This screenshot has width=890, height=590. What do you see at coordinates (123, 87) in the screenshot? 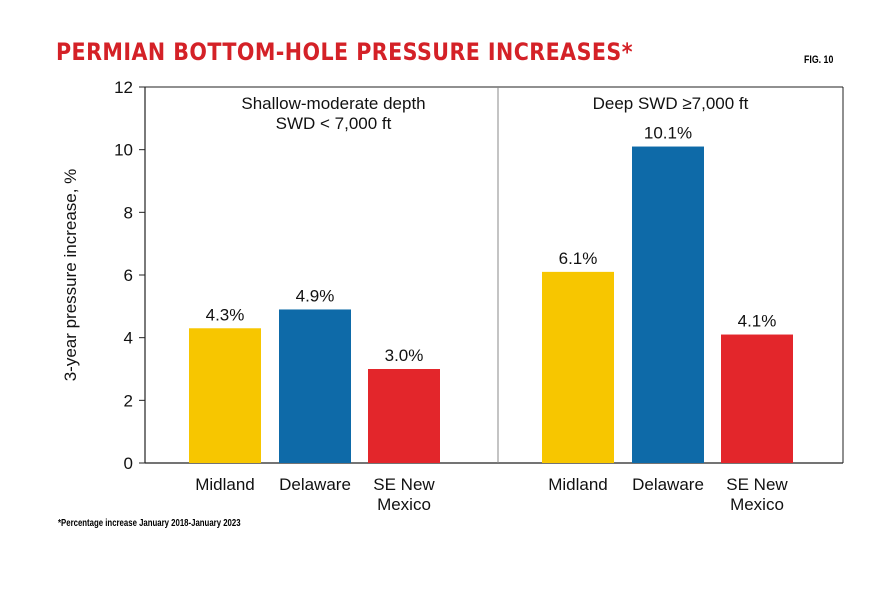
I see `y-tick-label: 12` at bounding box center [123, 87].